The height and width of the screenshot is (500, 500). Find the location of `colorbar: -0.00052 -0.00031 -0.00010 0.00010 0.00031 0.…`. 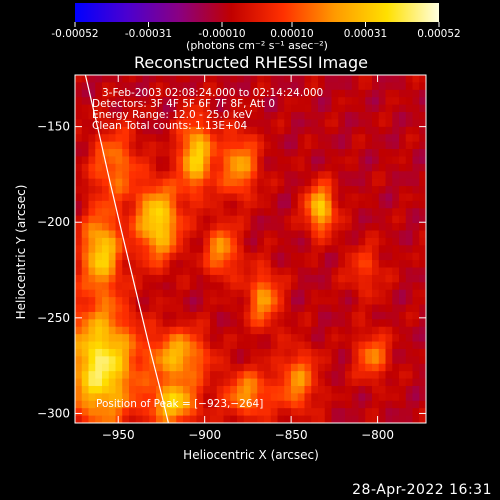

colorbar: -0.00052 -0.00031 -0.00010 0.00010 0.00031 0.… is located at coordinates (256, 27).